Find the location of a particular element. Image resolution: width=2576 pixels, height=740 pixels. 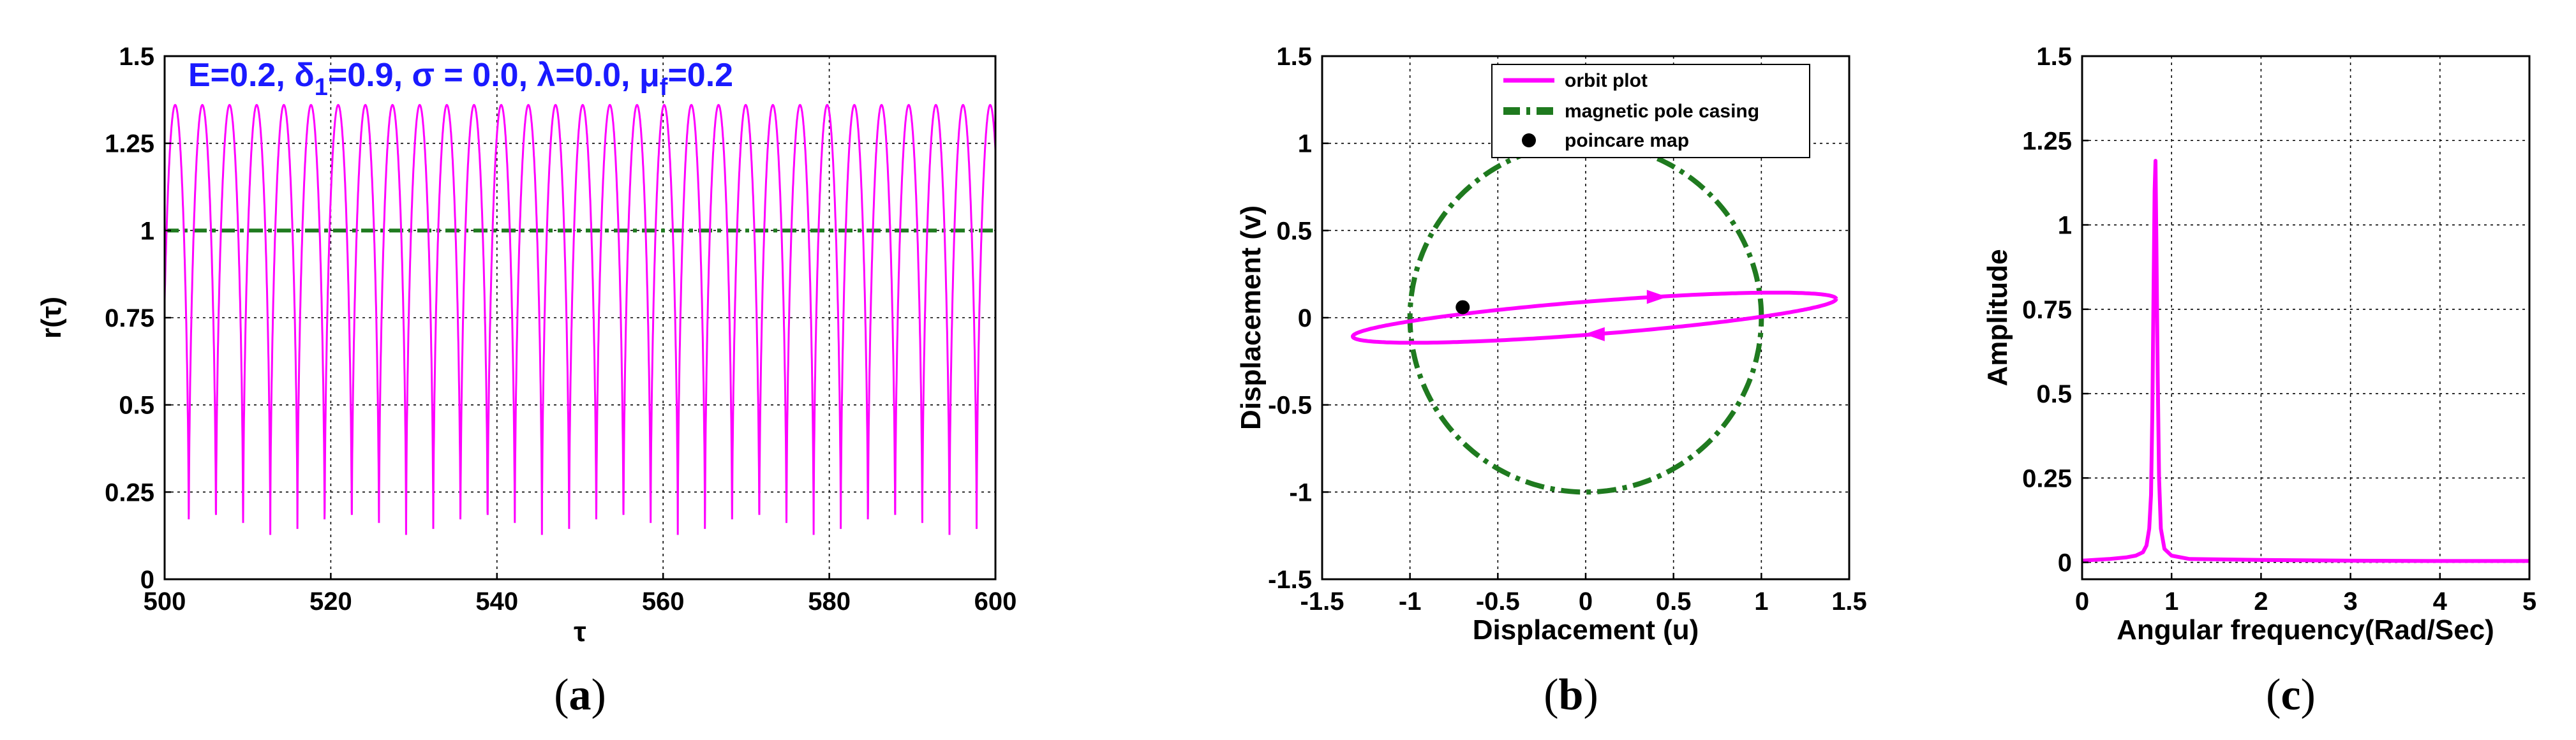

panel-a-caption-letter: a is located at coordinates (580, 695).